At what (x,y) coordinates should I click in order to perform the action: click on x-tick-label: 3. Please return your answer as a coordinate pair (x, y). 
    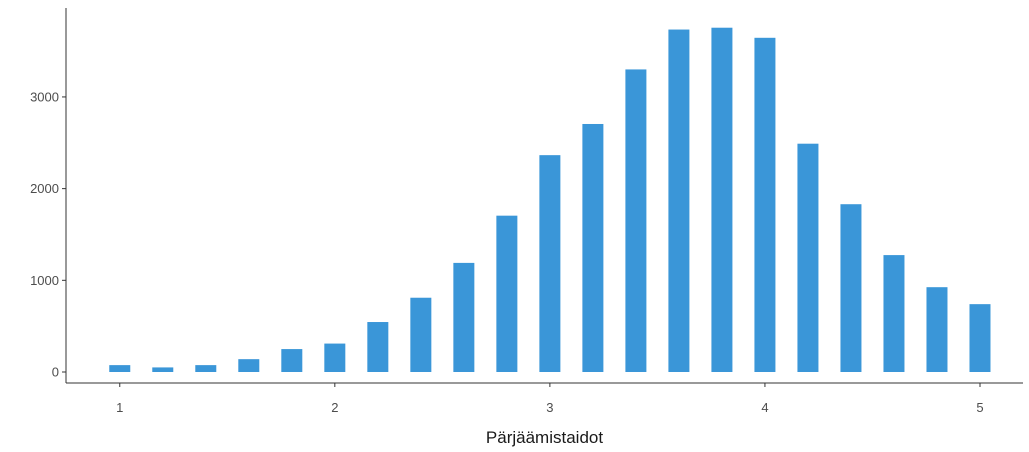
    Looking at the image, I should click on (549, 407).